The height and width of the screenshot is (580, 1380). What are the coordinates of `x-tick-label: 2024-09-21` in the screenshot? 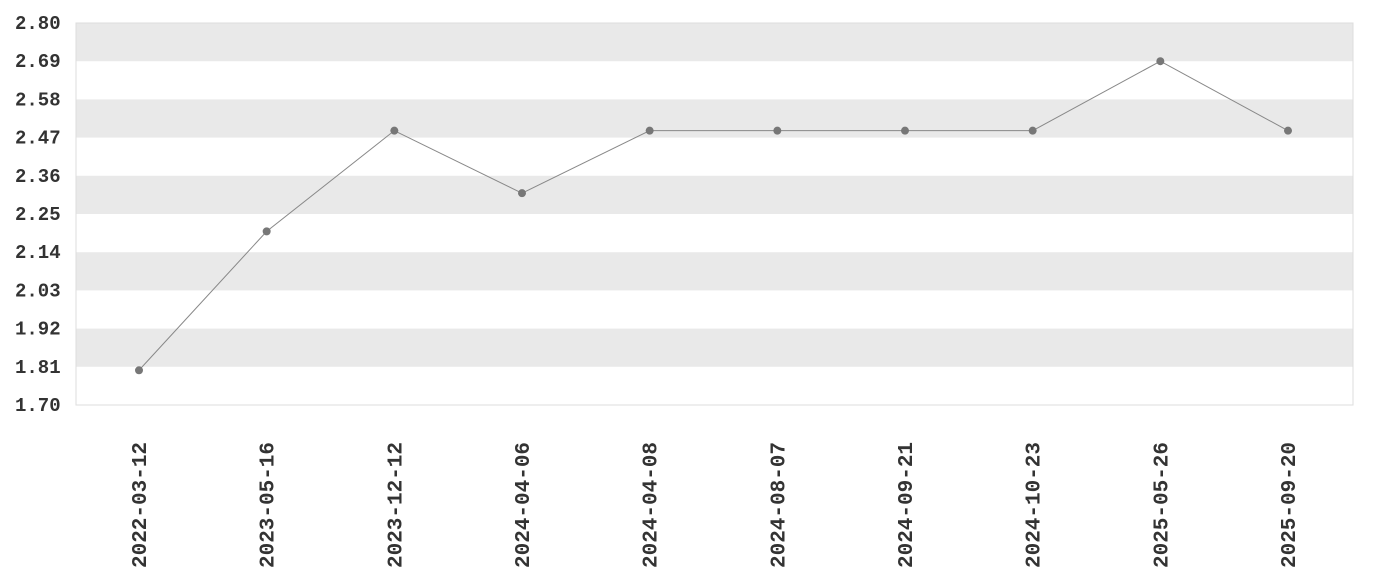 It's located at (907, 505).